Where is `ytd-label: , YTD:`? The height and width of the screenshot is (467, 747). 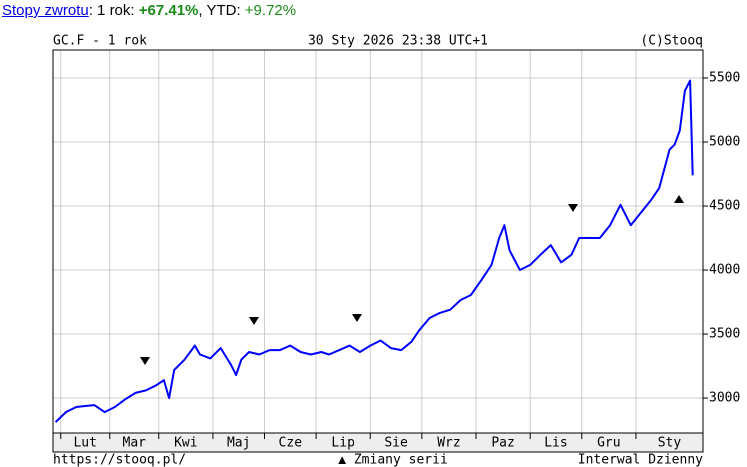 ytd-label: , YTD: is located at coordinates (219, 10).